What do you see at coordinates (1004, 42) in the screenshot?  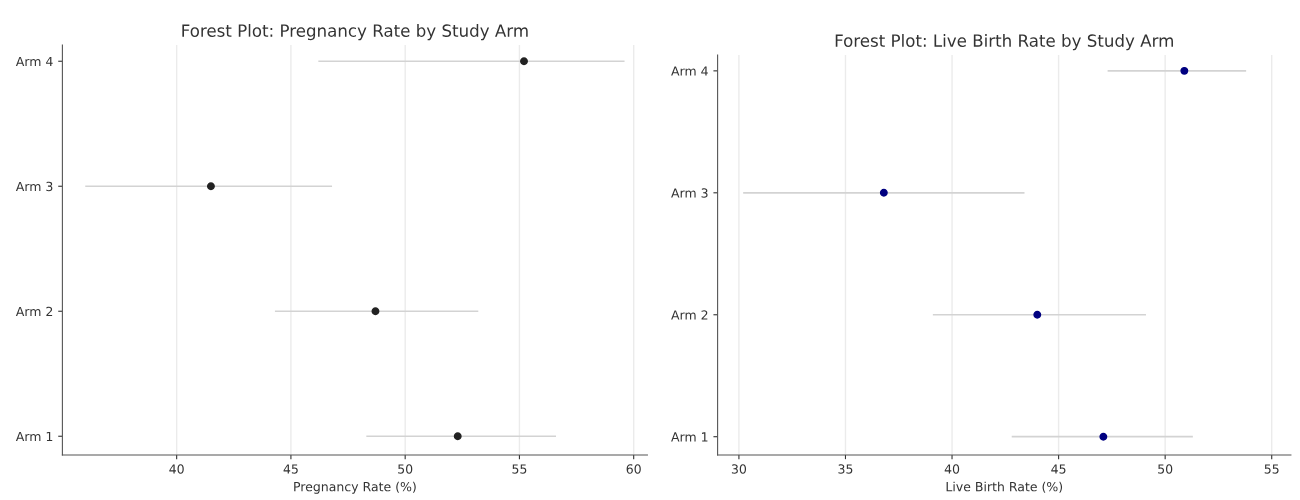 I see `chart-title: Forest Plot: Live Birth Rate by Study Arm` at bounding box center [1004, 42].